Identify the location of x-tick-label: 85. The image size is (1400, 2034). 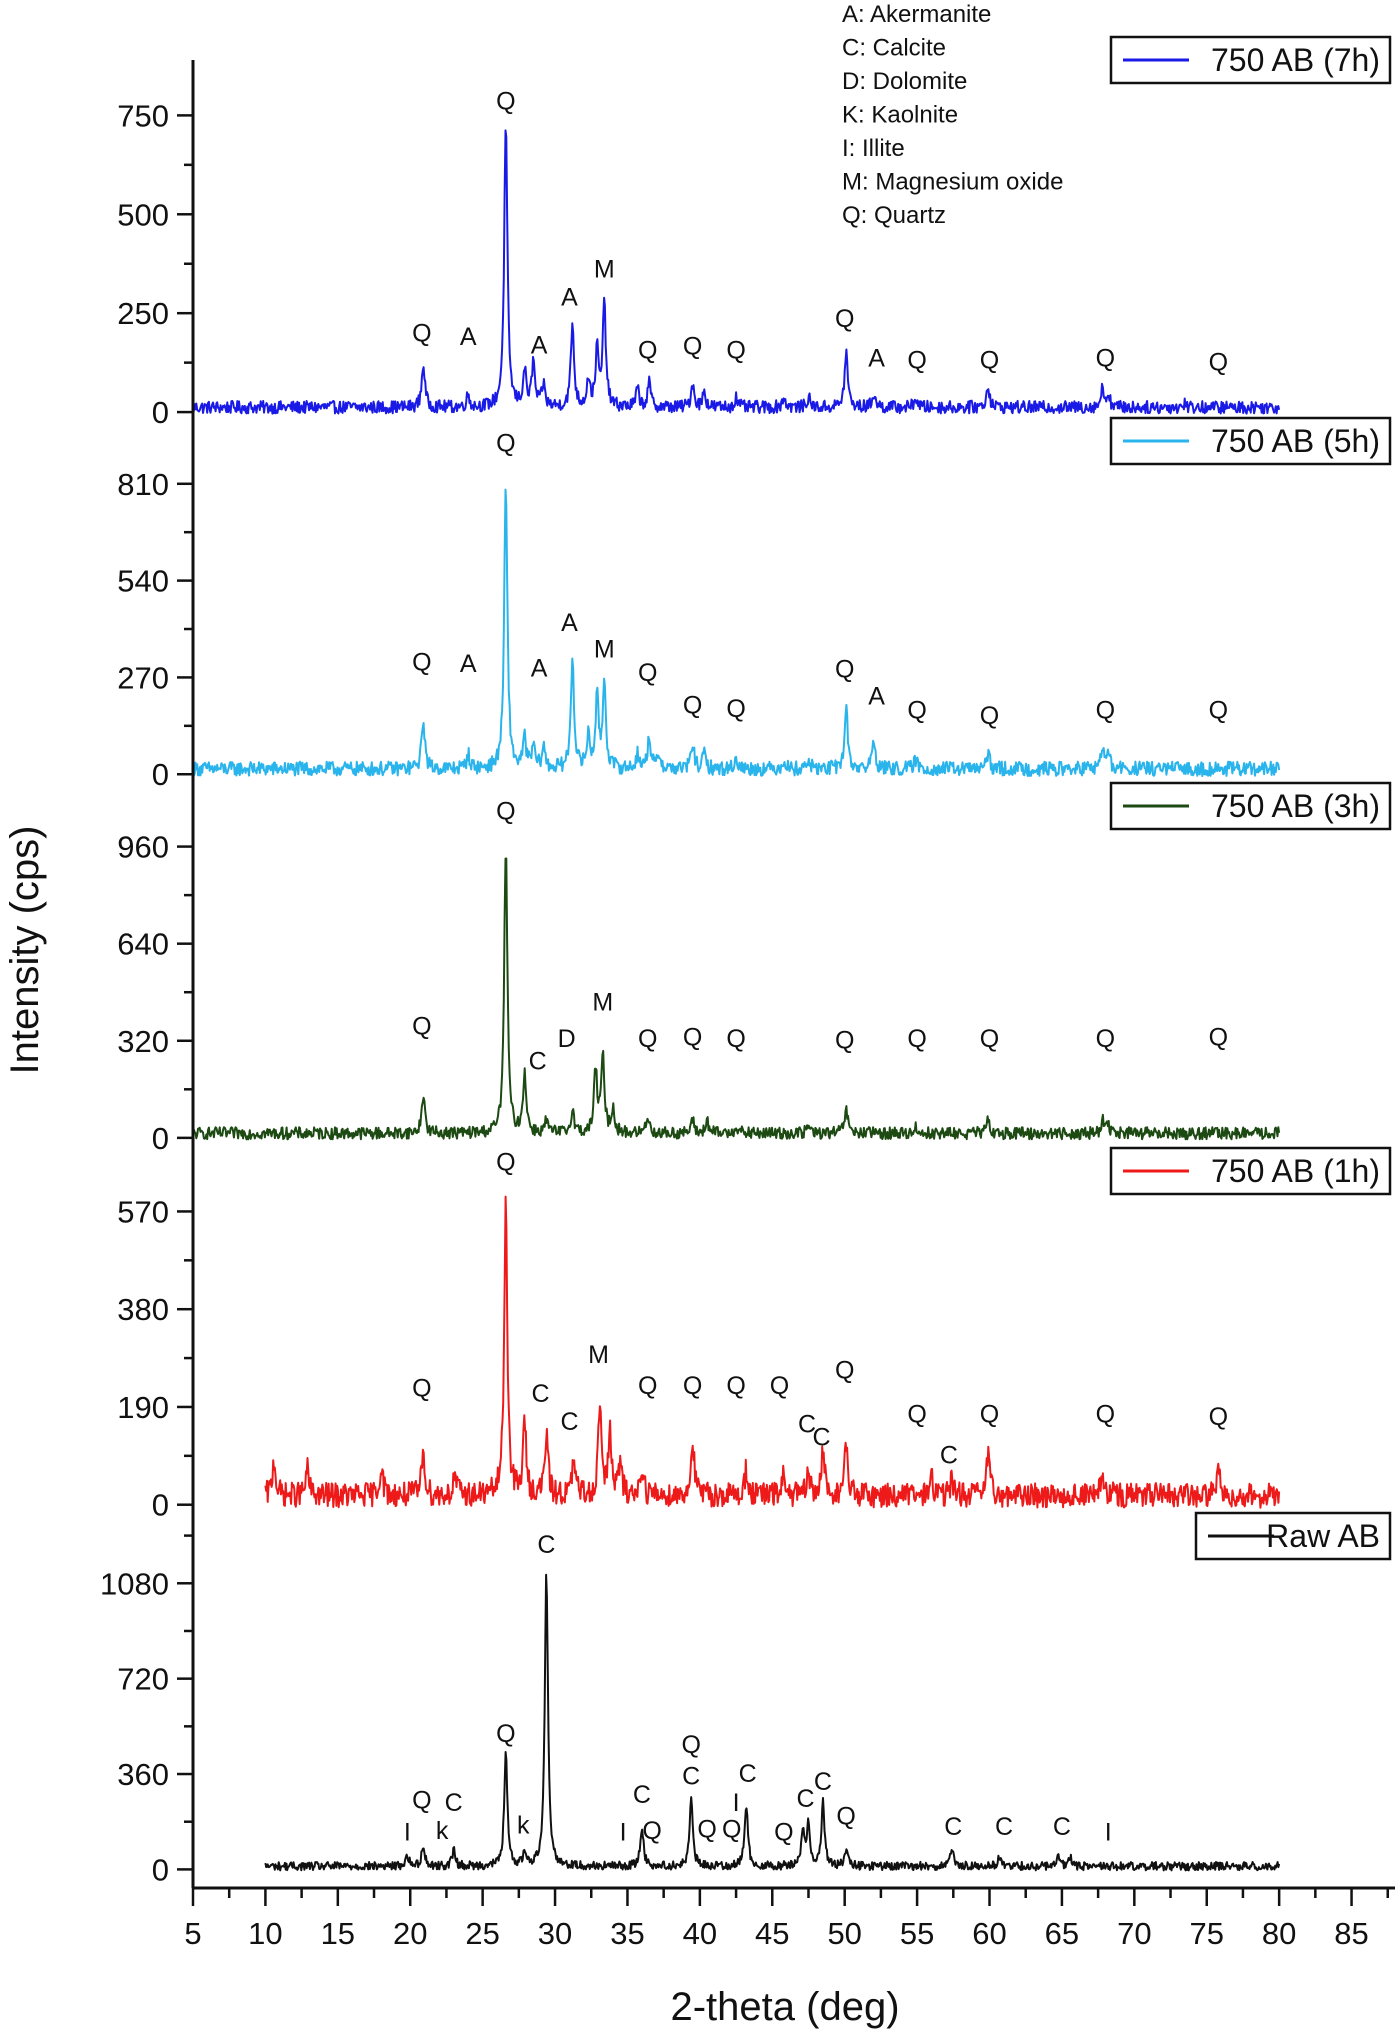
(1351, 1933).